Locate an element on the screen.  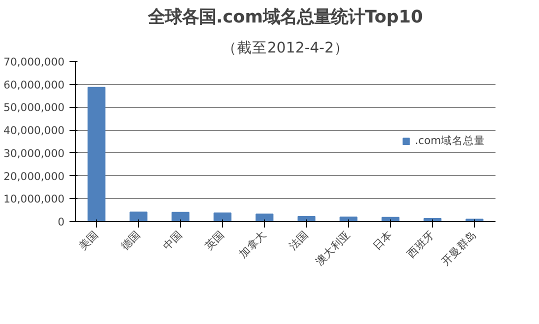
x-tick-label: 西班牙 is located at coordinates (421, 244).